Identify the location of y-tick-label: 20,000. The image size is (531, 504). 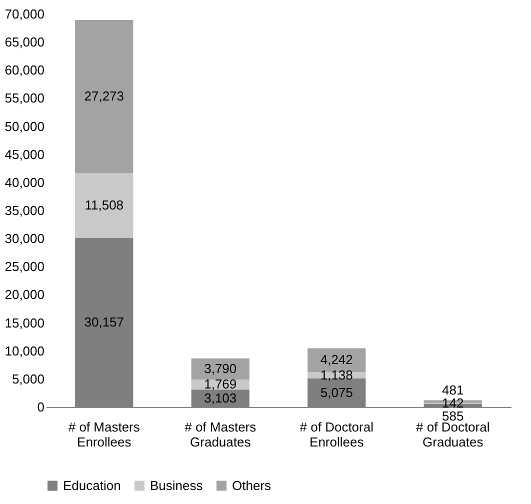
(24, 294).